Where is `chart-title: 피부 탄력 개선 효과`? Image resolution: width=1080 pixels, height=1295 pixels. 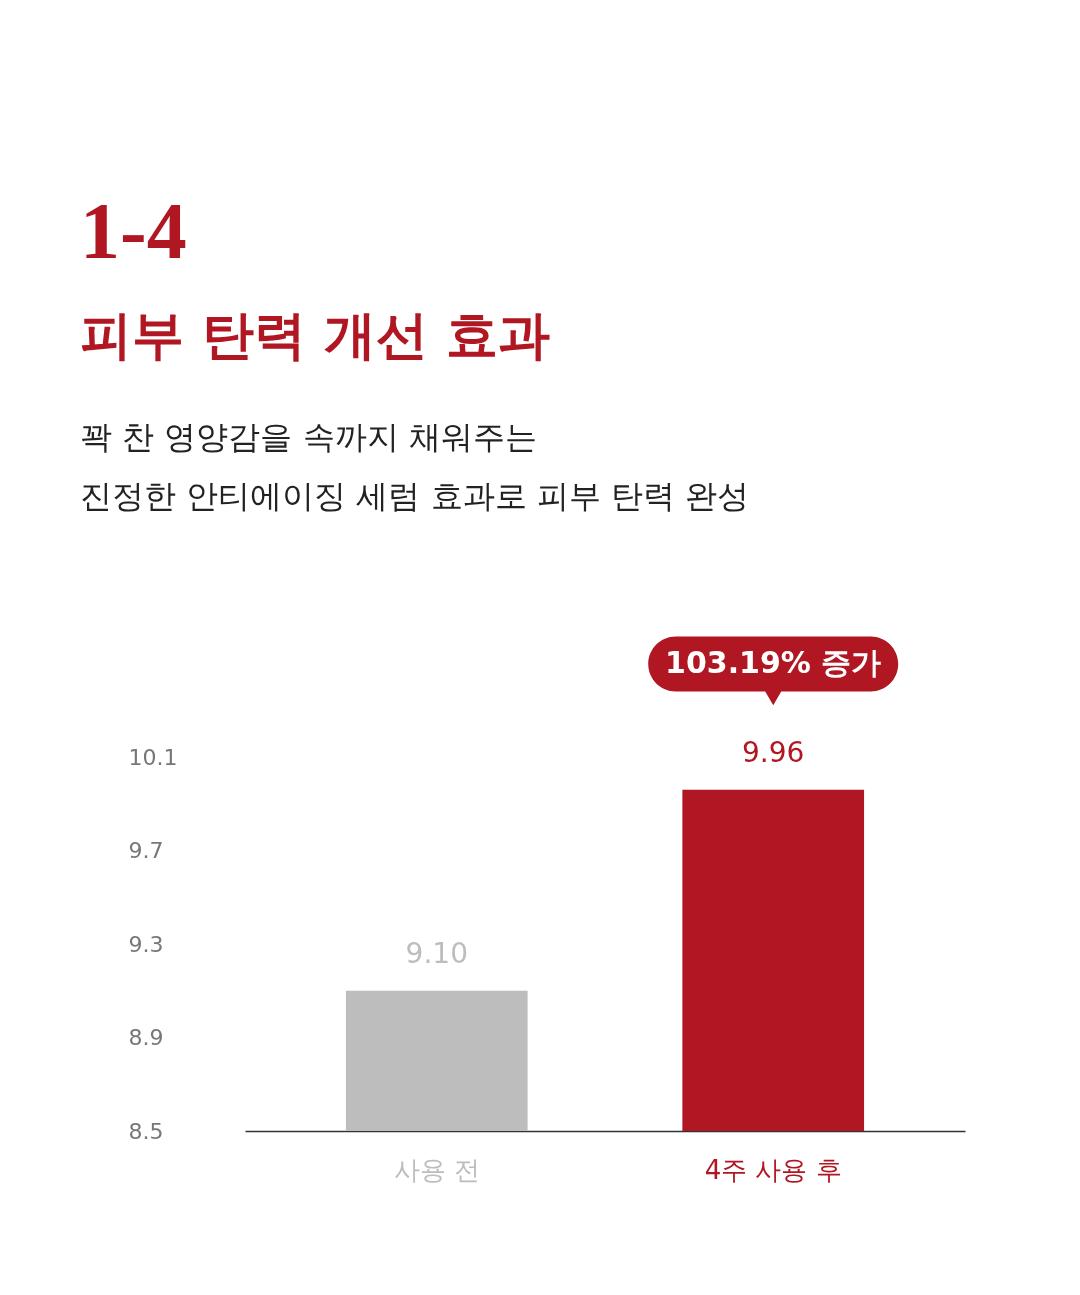 chart-title: 피부 탄력 개선 효과 is located at coordinates (315, 335).